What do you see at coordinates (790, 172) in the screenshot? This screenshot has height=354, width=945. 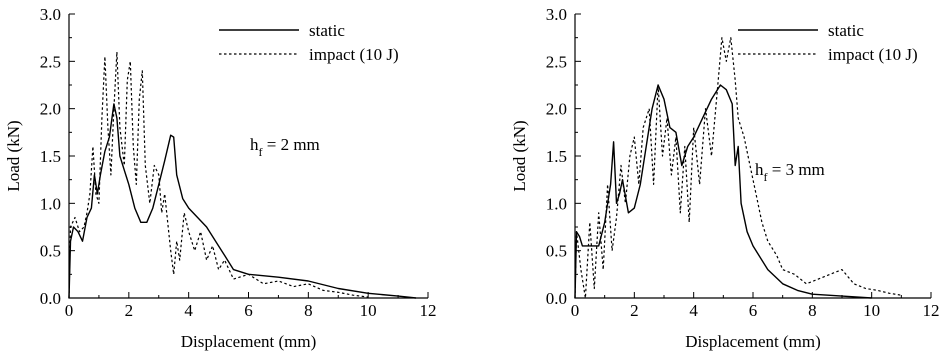 I see `thickness-annotation: hf = 3 mm` at bounding box center [790, 172].